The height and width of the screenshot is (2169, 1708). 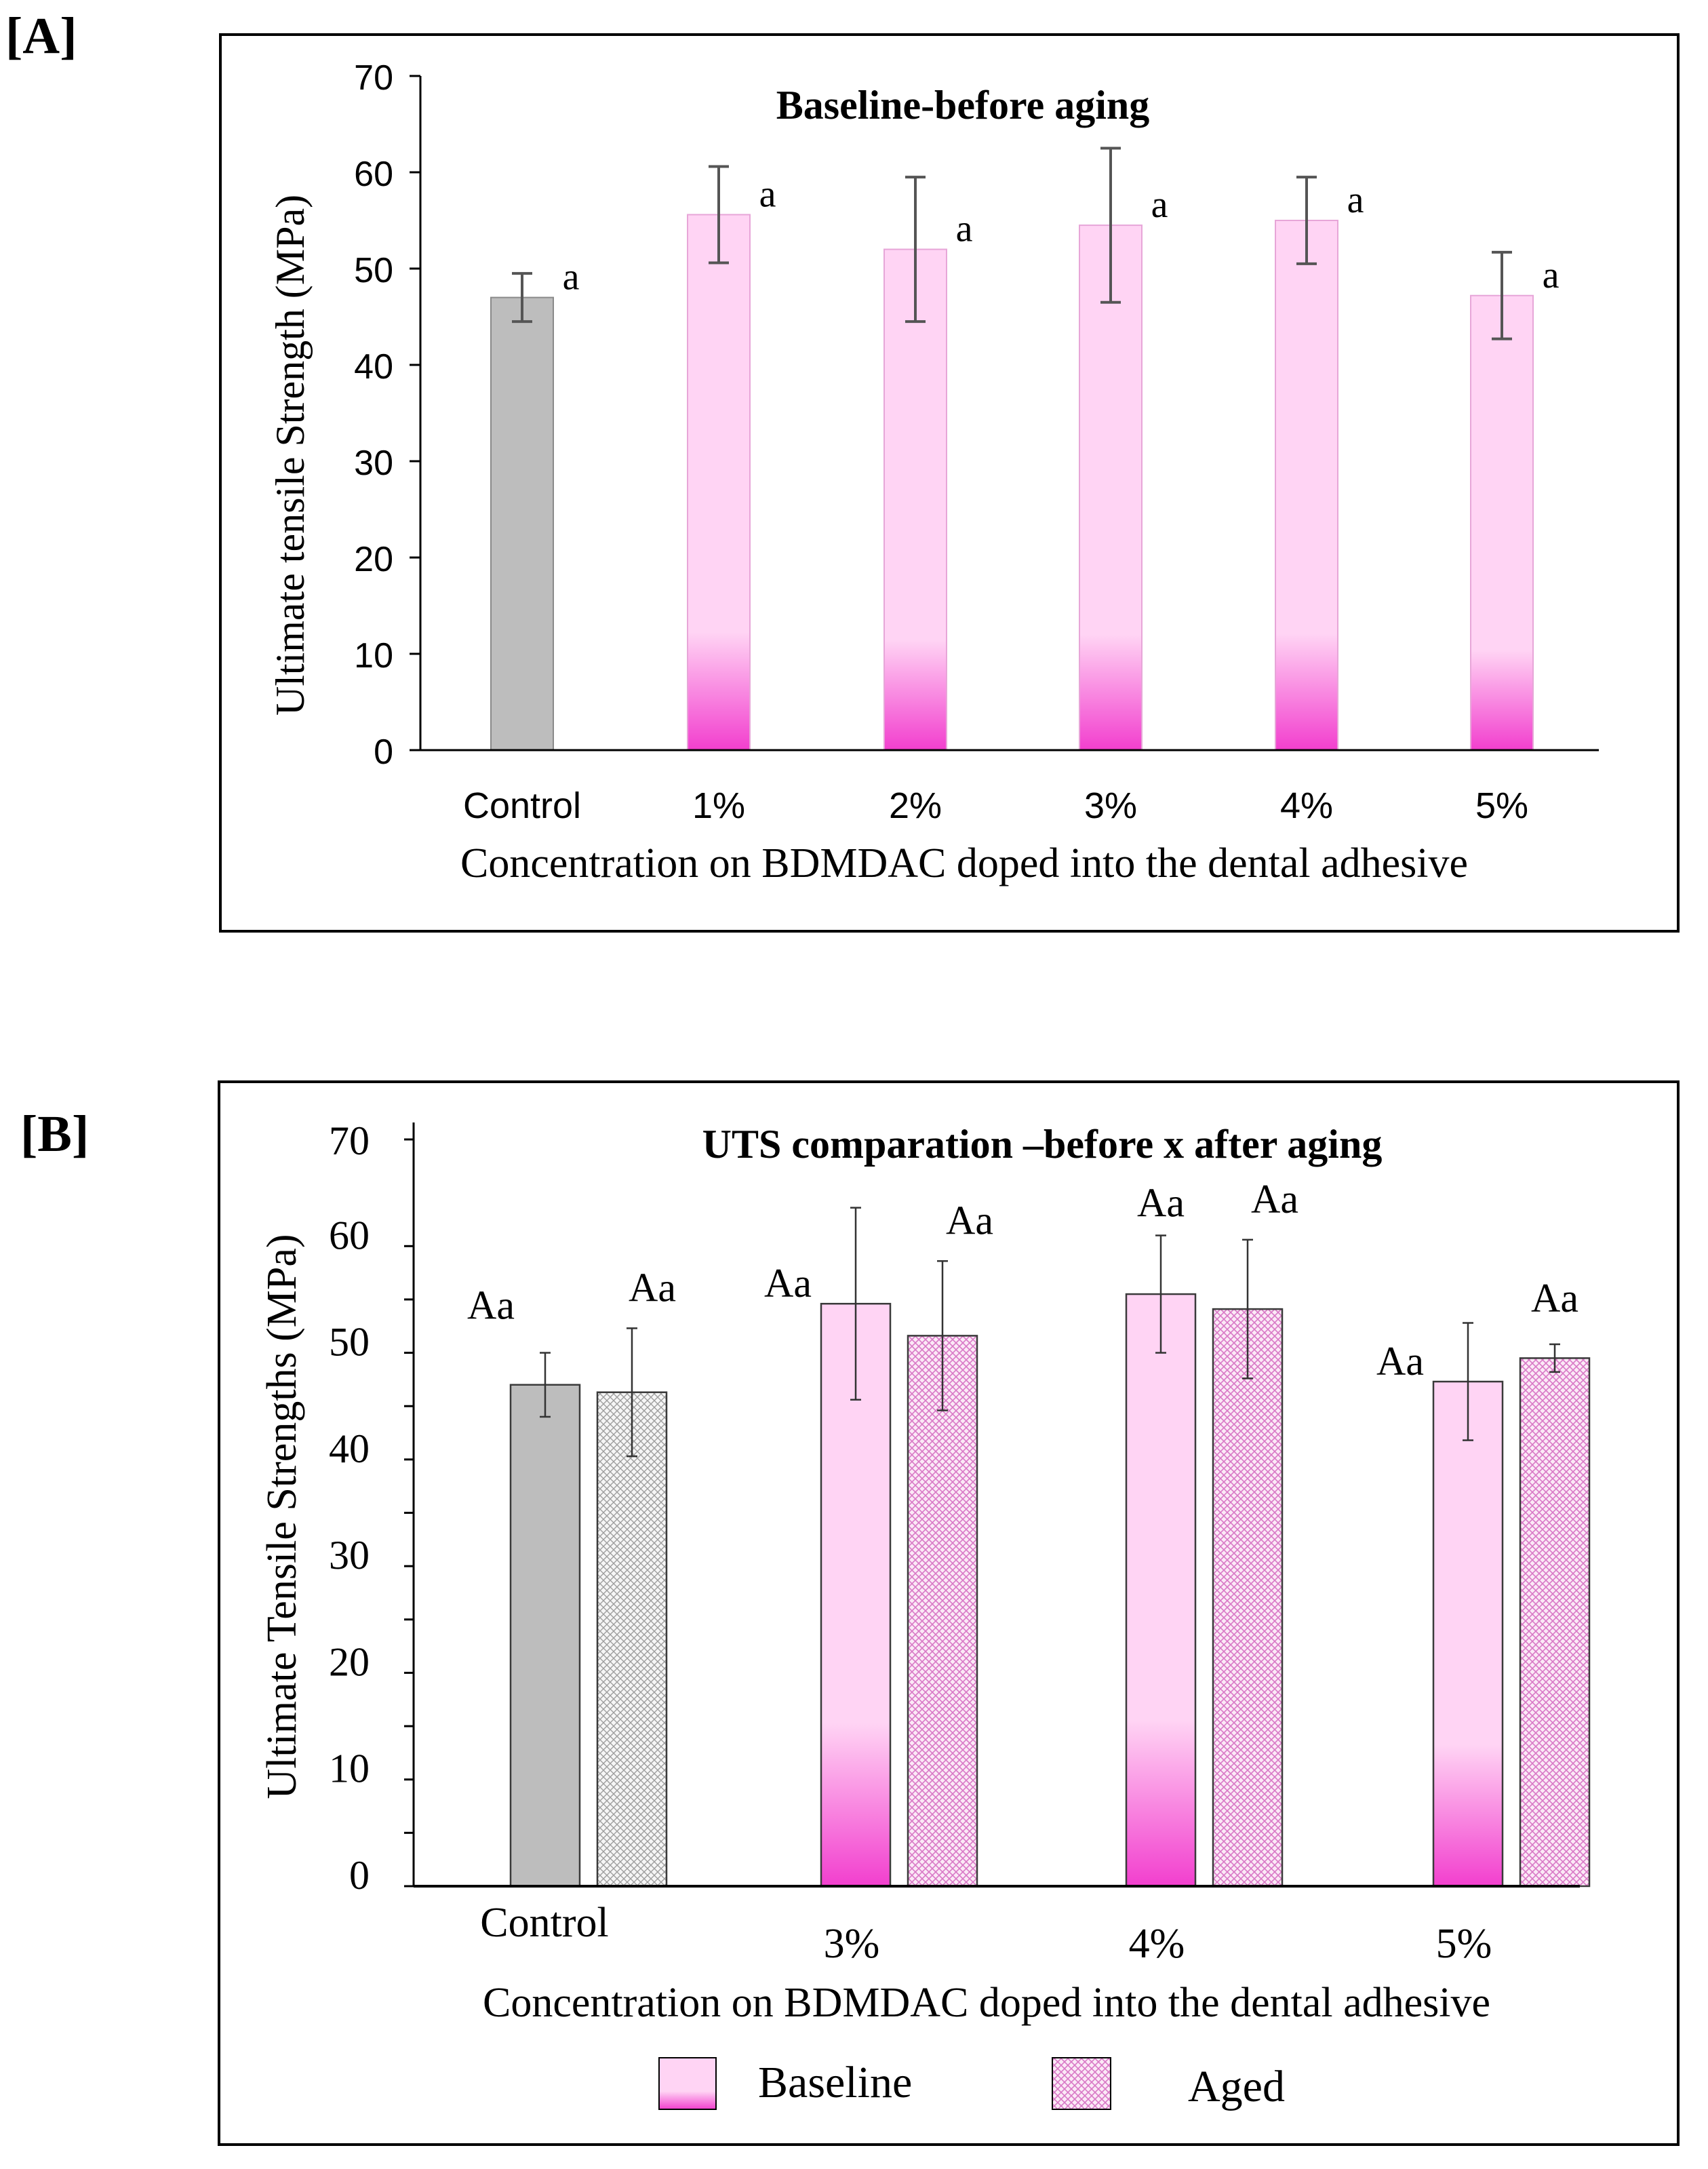 I want to click on panel-b-category-1: 3%, so click(x=852, y=1944).